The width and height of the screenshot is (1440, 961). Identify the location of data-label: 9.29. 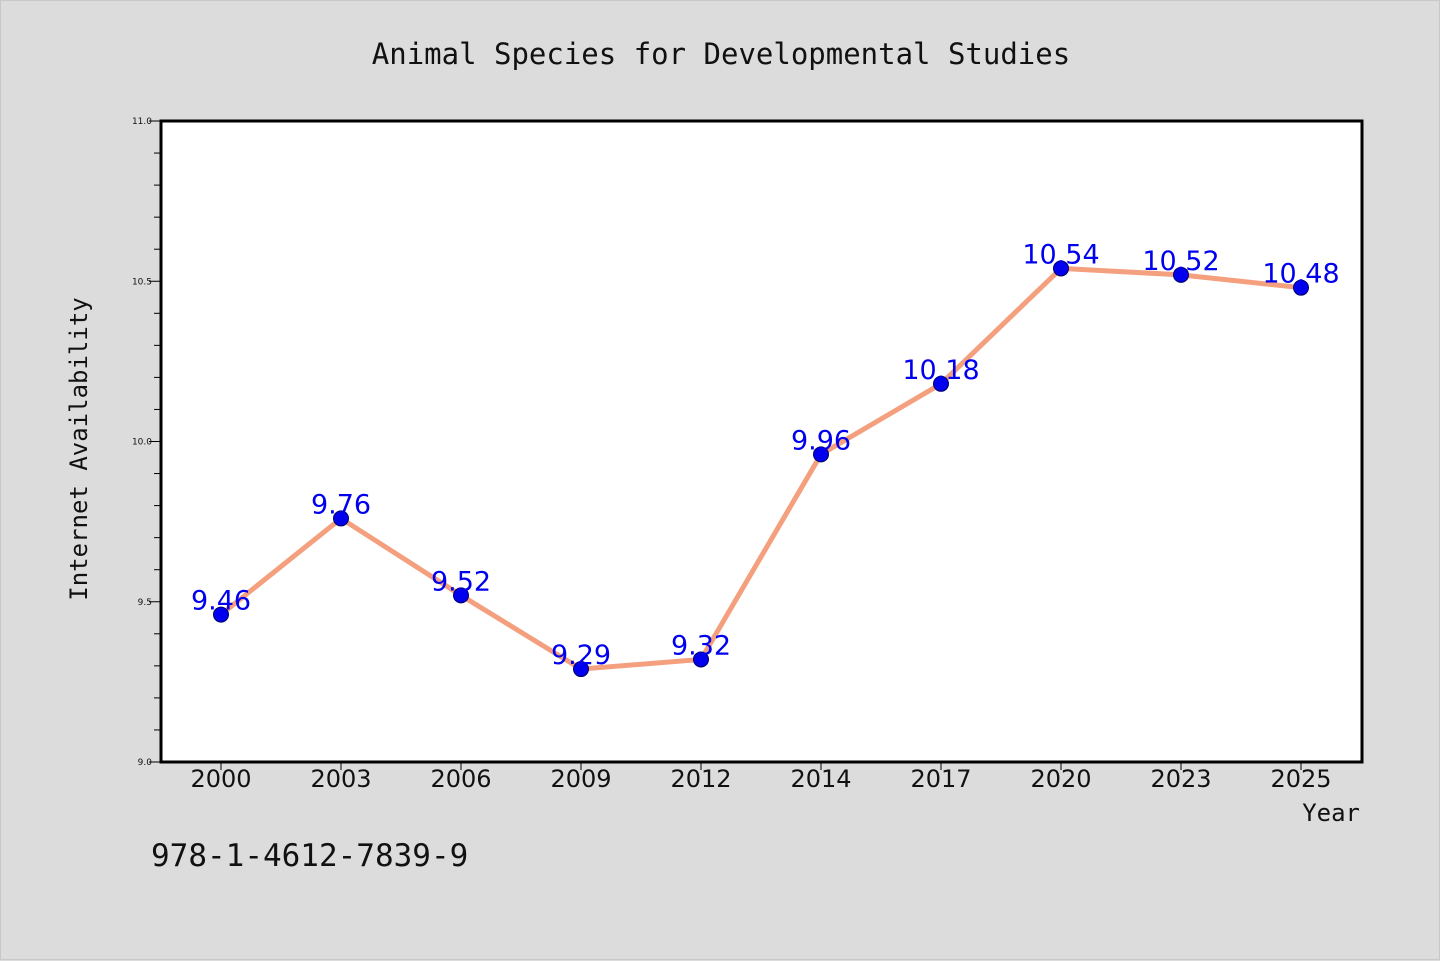
(581, 655).